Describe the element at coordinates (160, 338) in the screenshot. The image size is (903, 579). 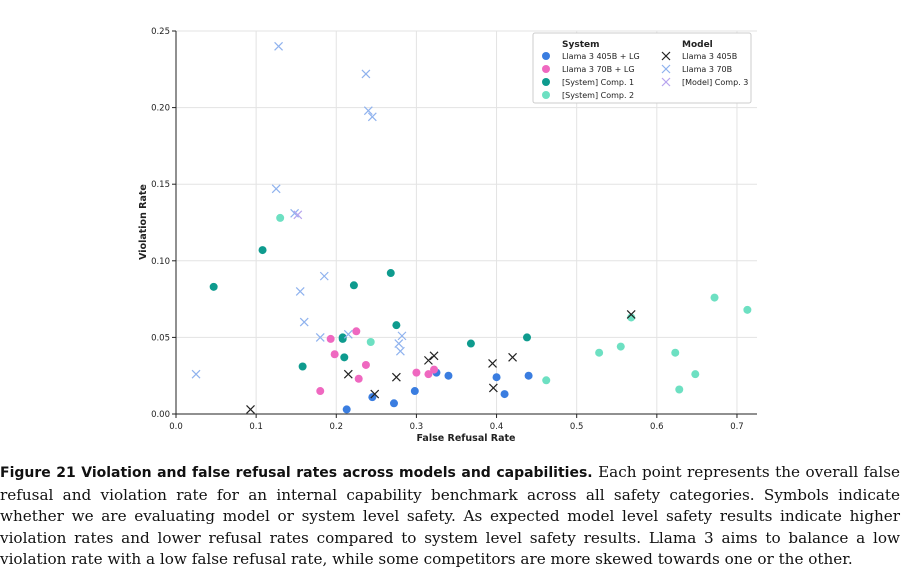
I see `y-tick-label: 0.05` at that location.